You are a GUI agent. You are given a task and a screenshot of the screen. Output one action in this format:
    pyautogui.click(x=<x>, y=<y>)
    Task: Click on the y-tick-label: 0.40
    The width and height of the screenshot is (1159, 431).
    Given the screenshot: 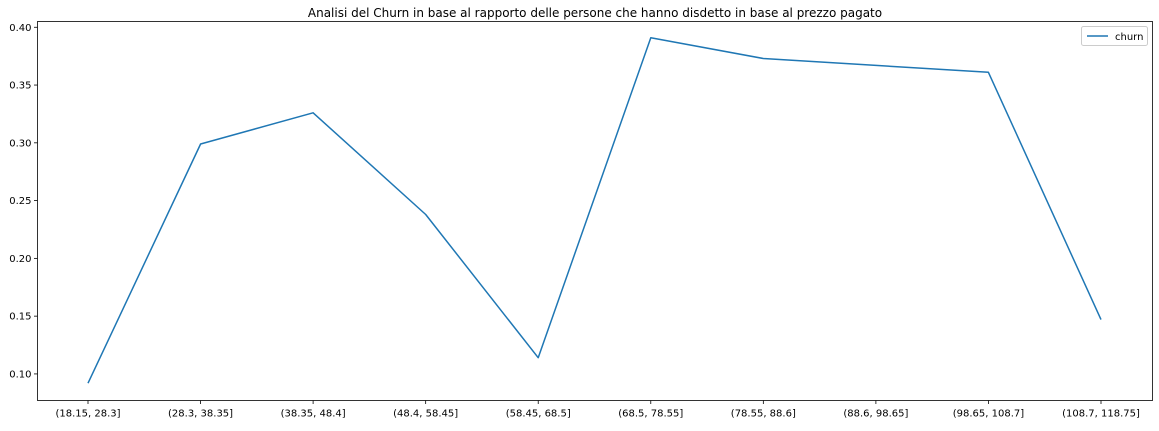 What is the action you would take?
    pyautogui.click(x=20, y=28)
    